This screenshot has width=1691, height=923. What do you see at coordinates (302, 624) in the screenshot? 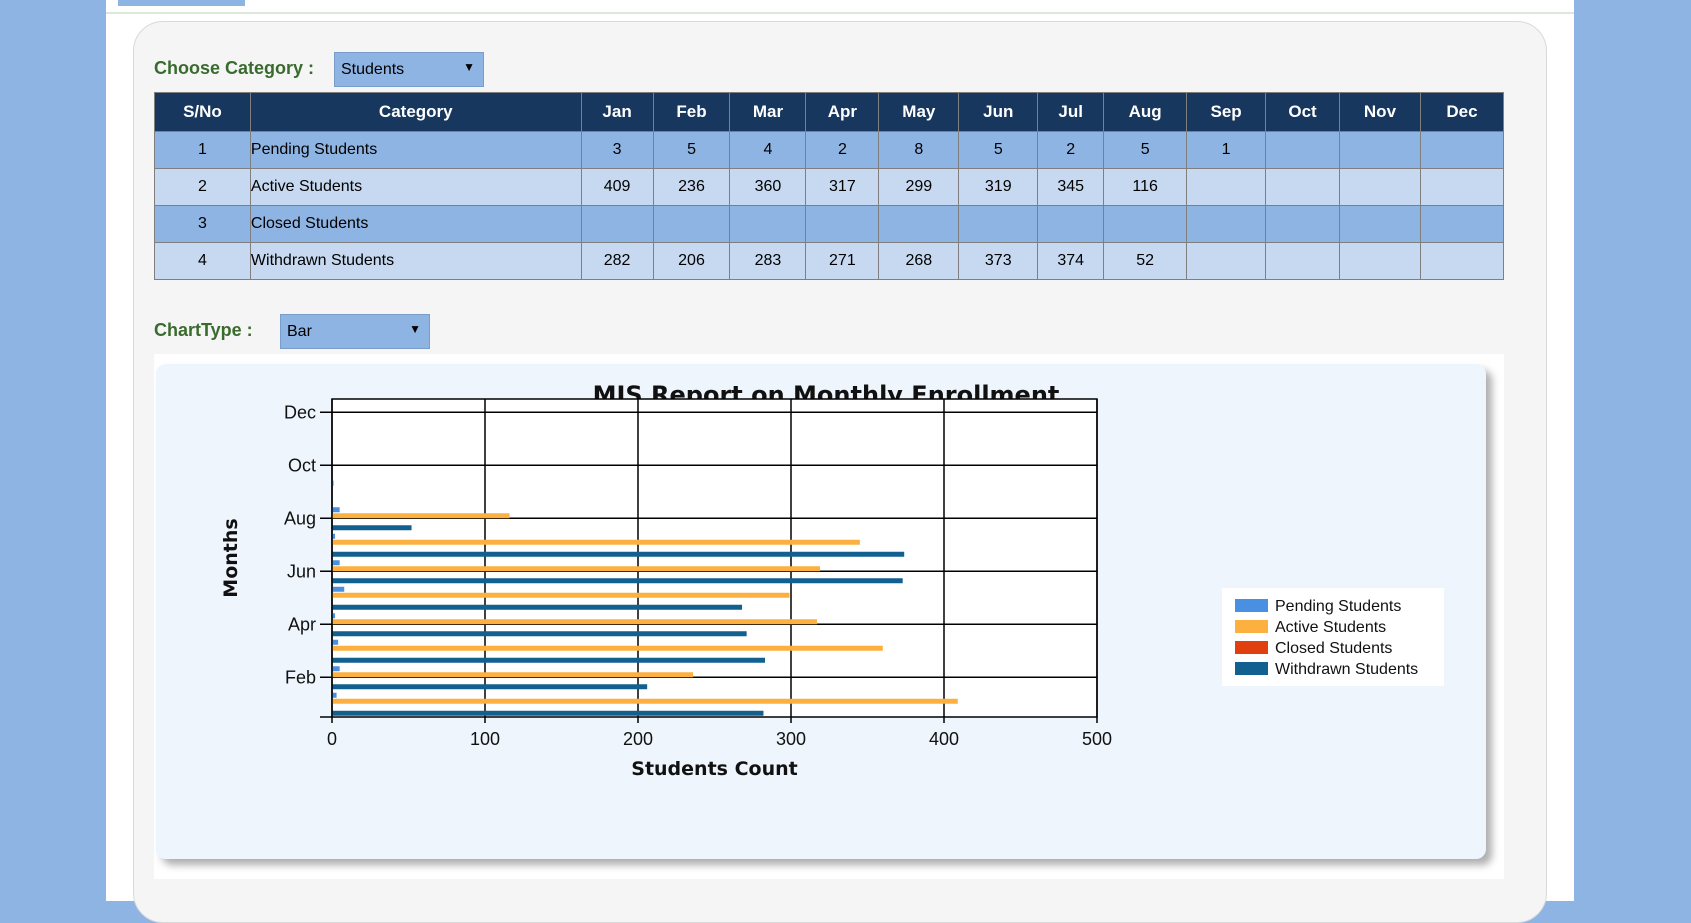
I see `y-tick-label: Apr` at bounding box center [302, 624].